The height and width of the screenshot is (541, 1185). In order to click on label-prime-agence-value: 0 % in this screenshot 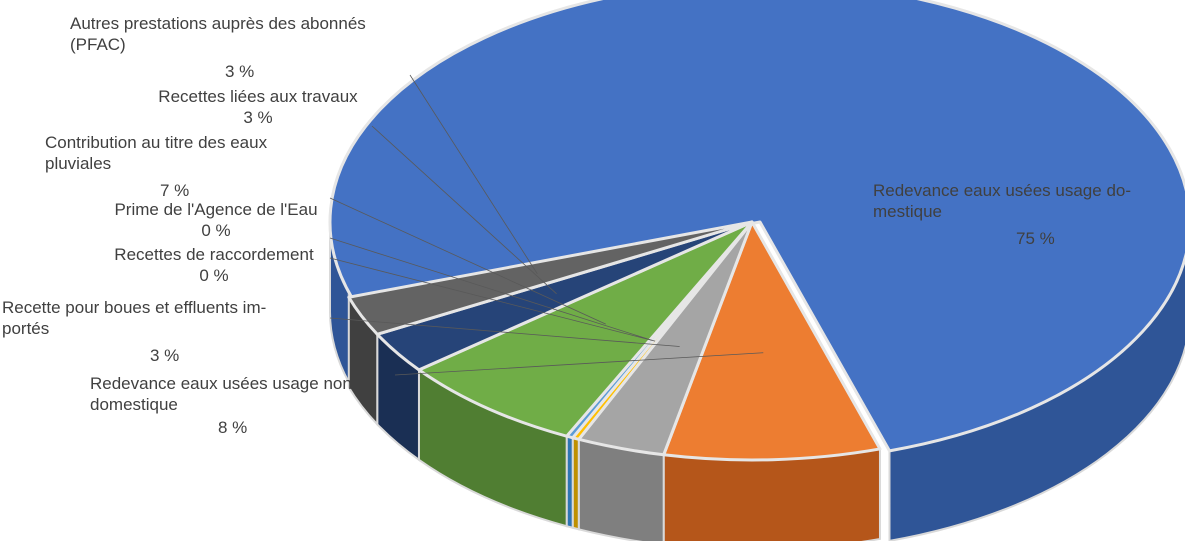, I will do `click(216, 230)`.